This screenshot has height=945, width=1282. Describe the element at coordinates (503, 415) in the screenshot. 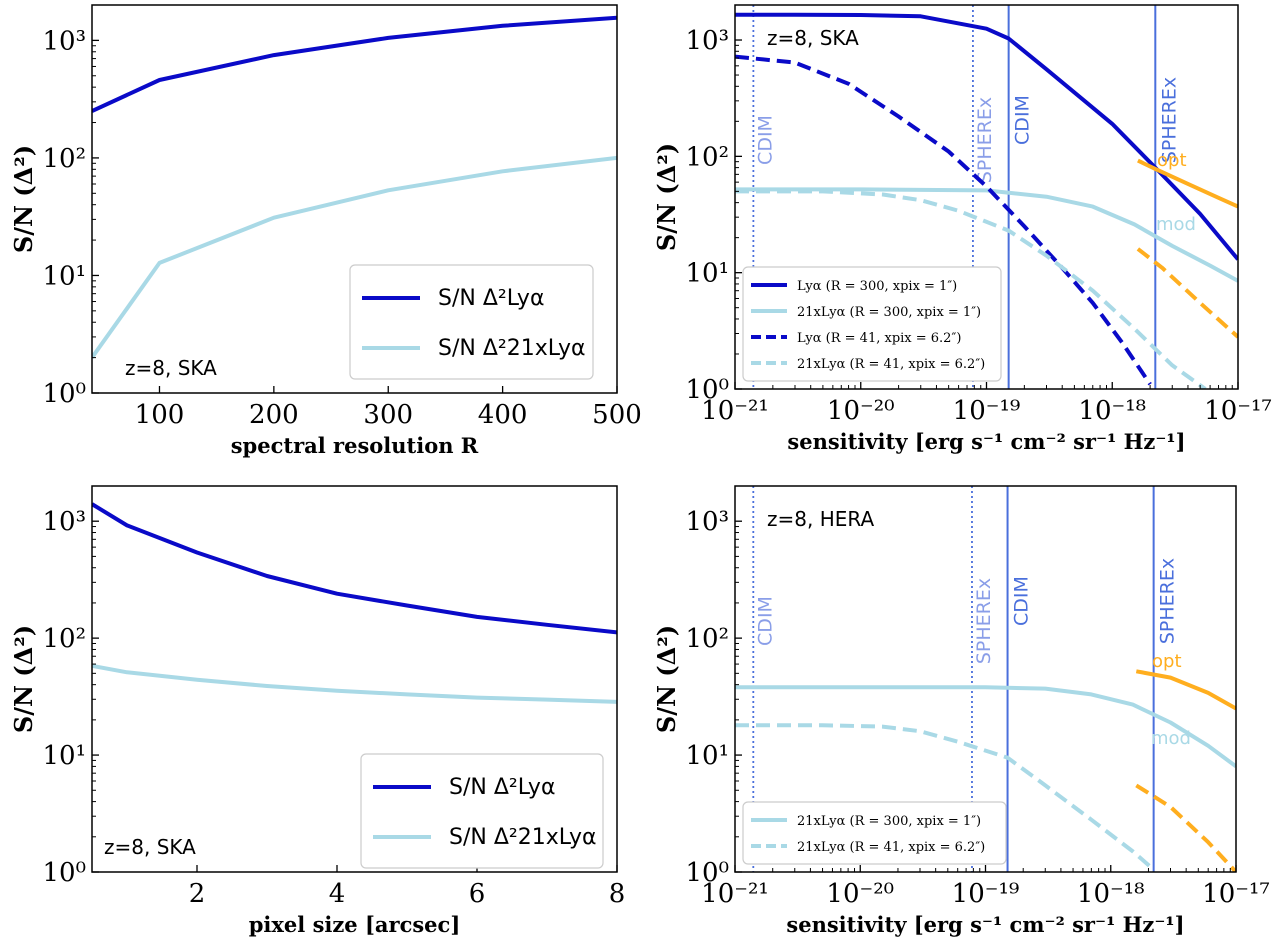

I see `x-tick-label: 400` at that location.